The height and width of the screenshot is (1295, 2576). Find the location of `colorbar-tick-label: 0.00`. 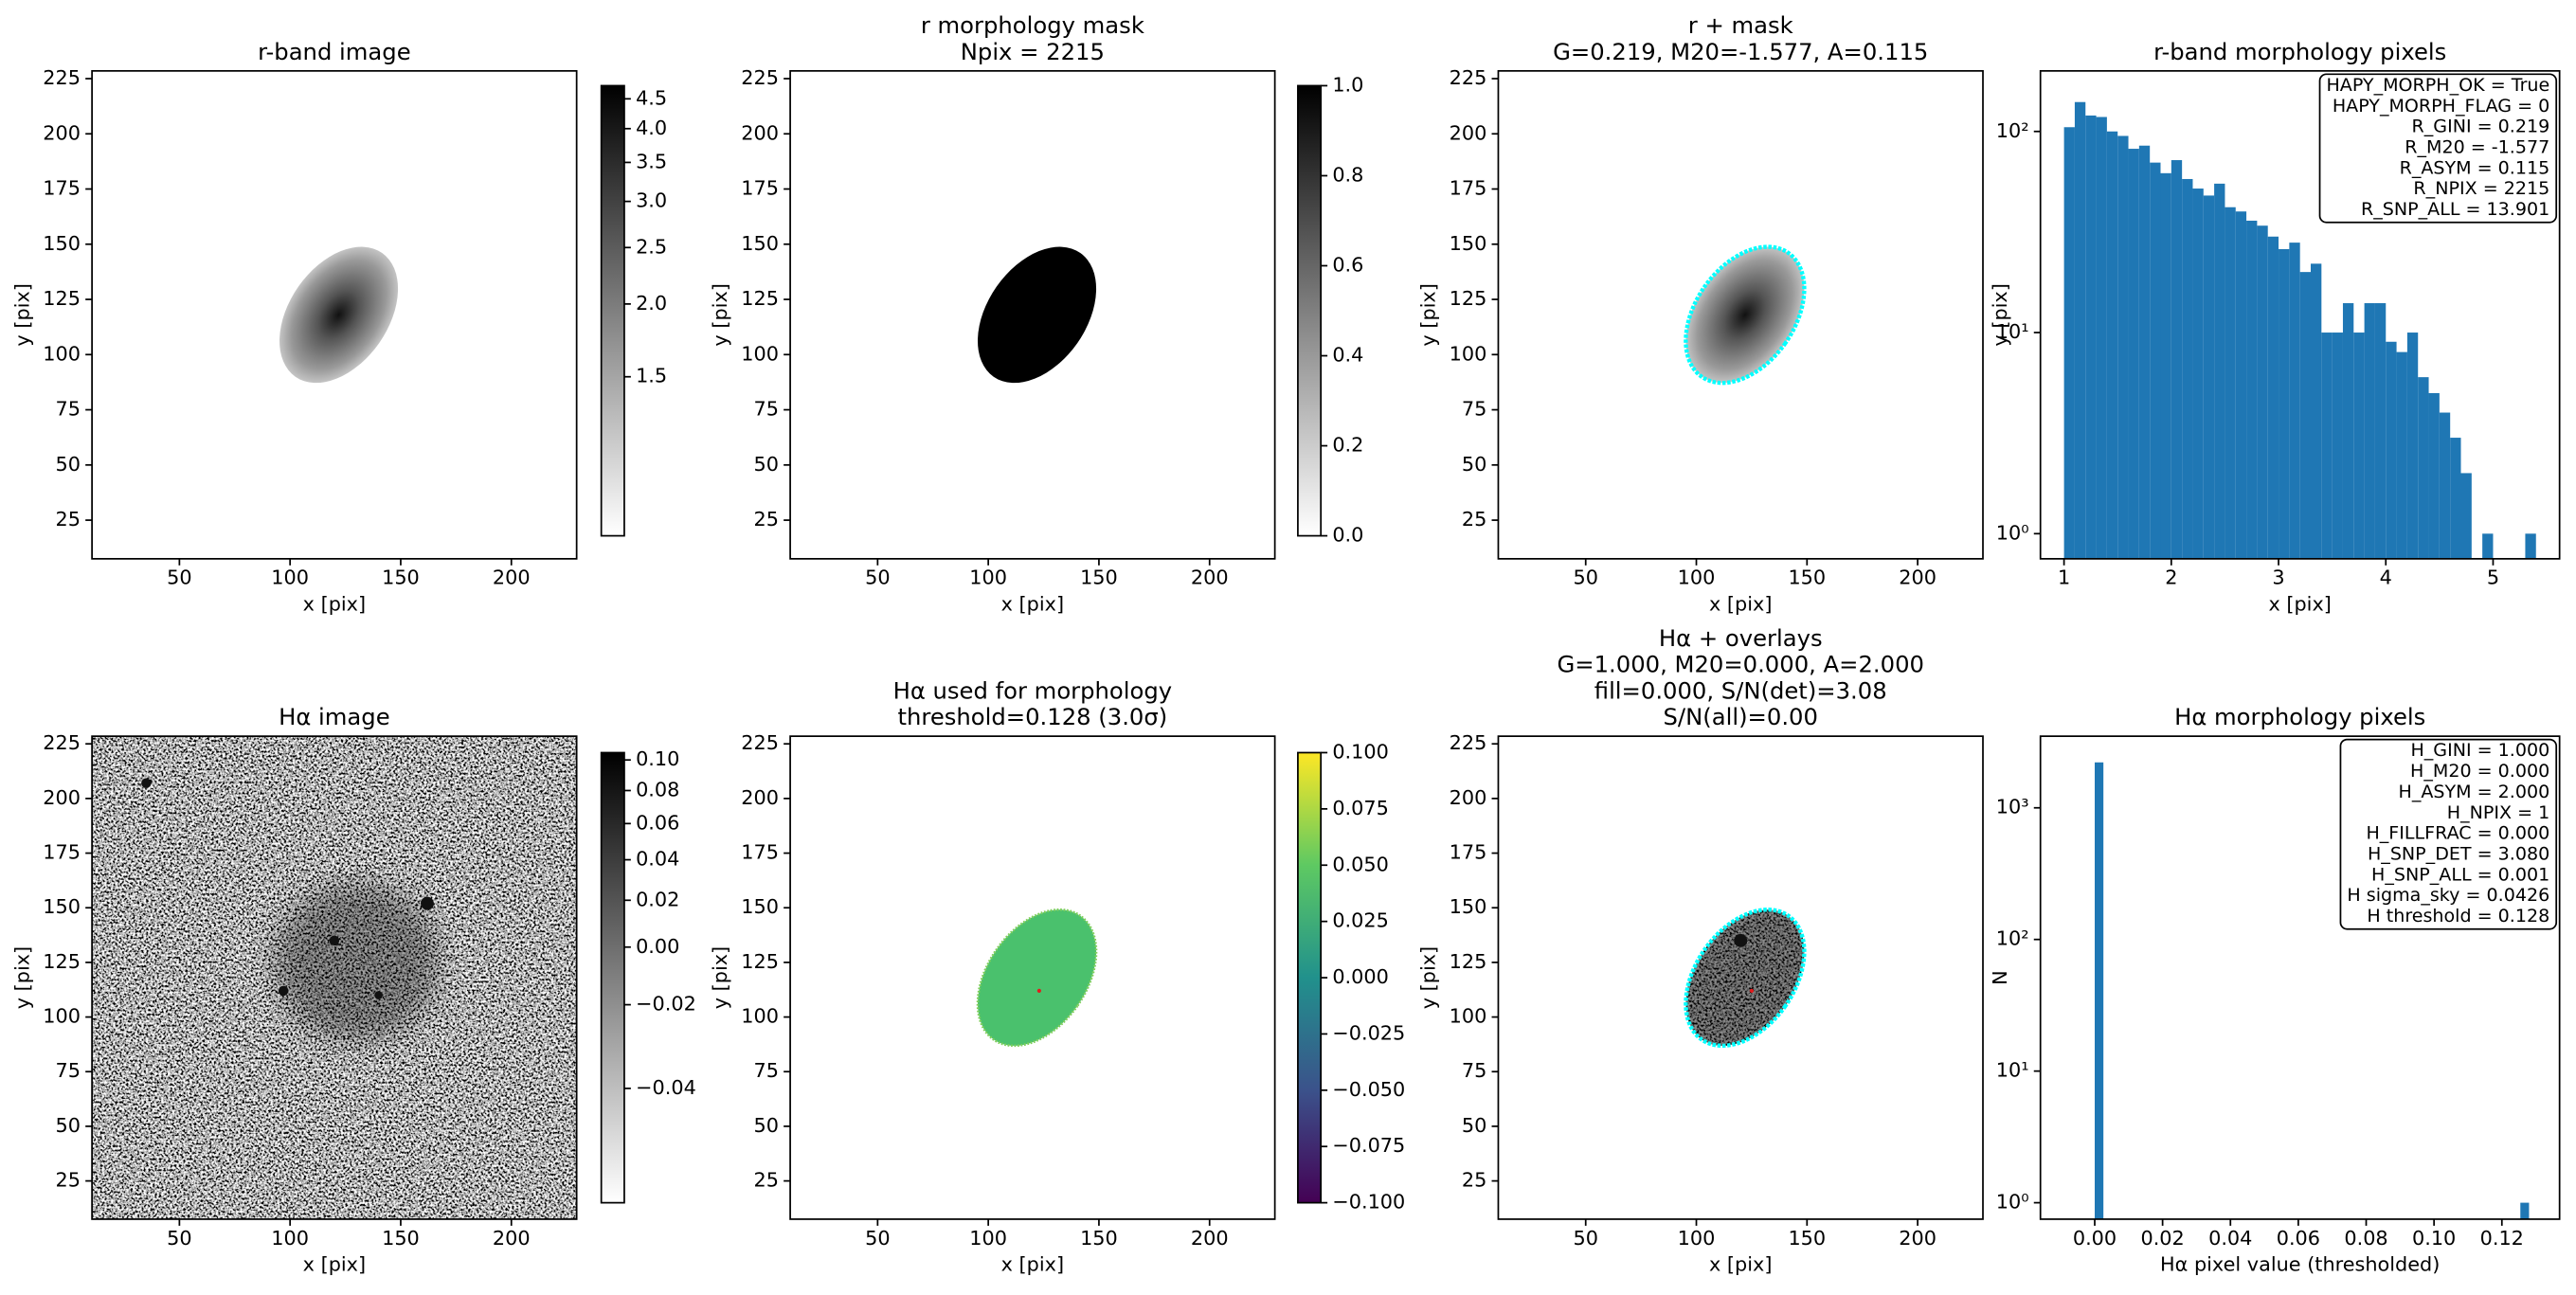

colorbar-tick-label: 0.00 is located at coordinates (657, 947).